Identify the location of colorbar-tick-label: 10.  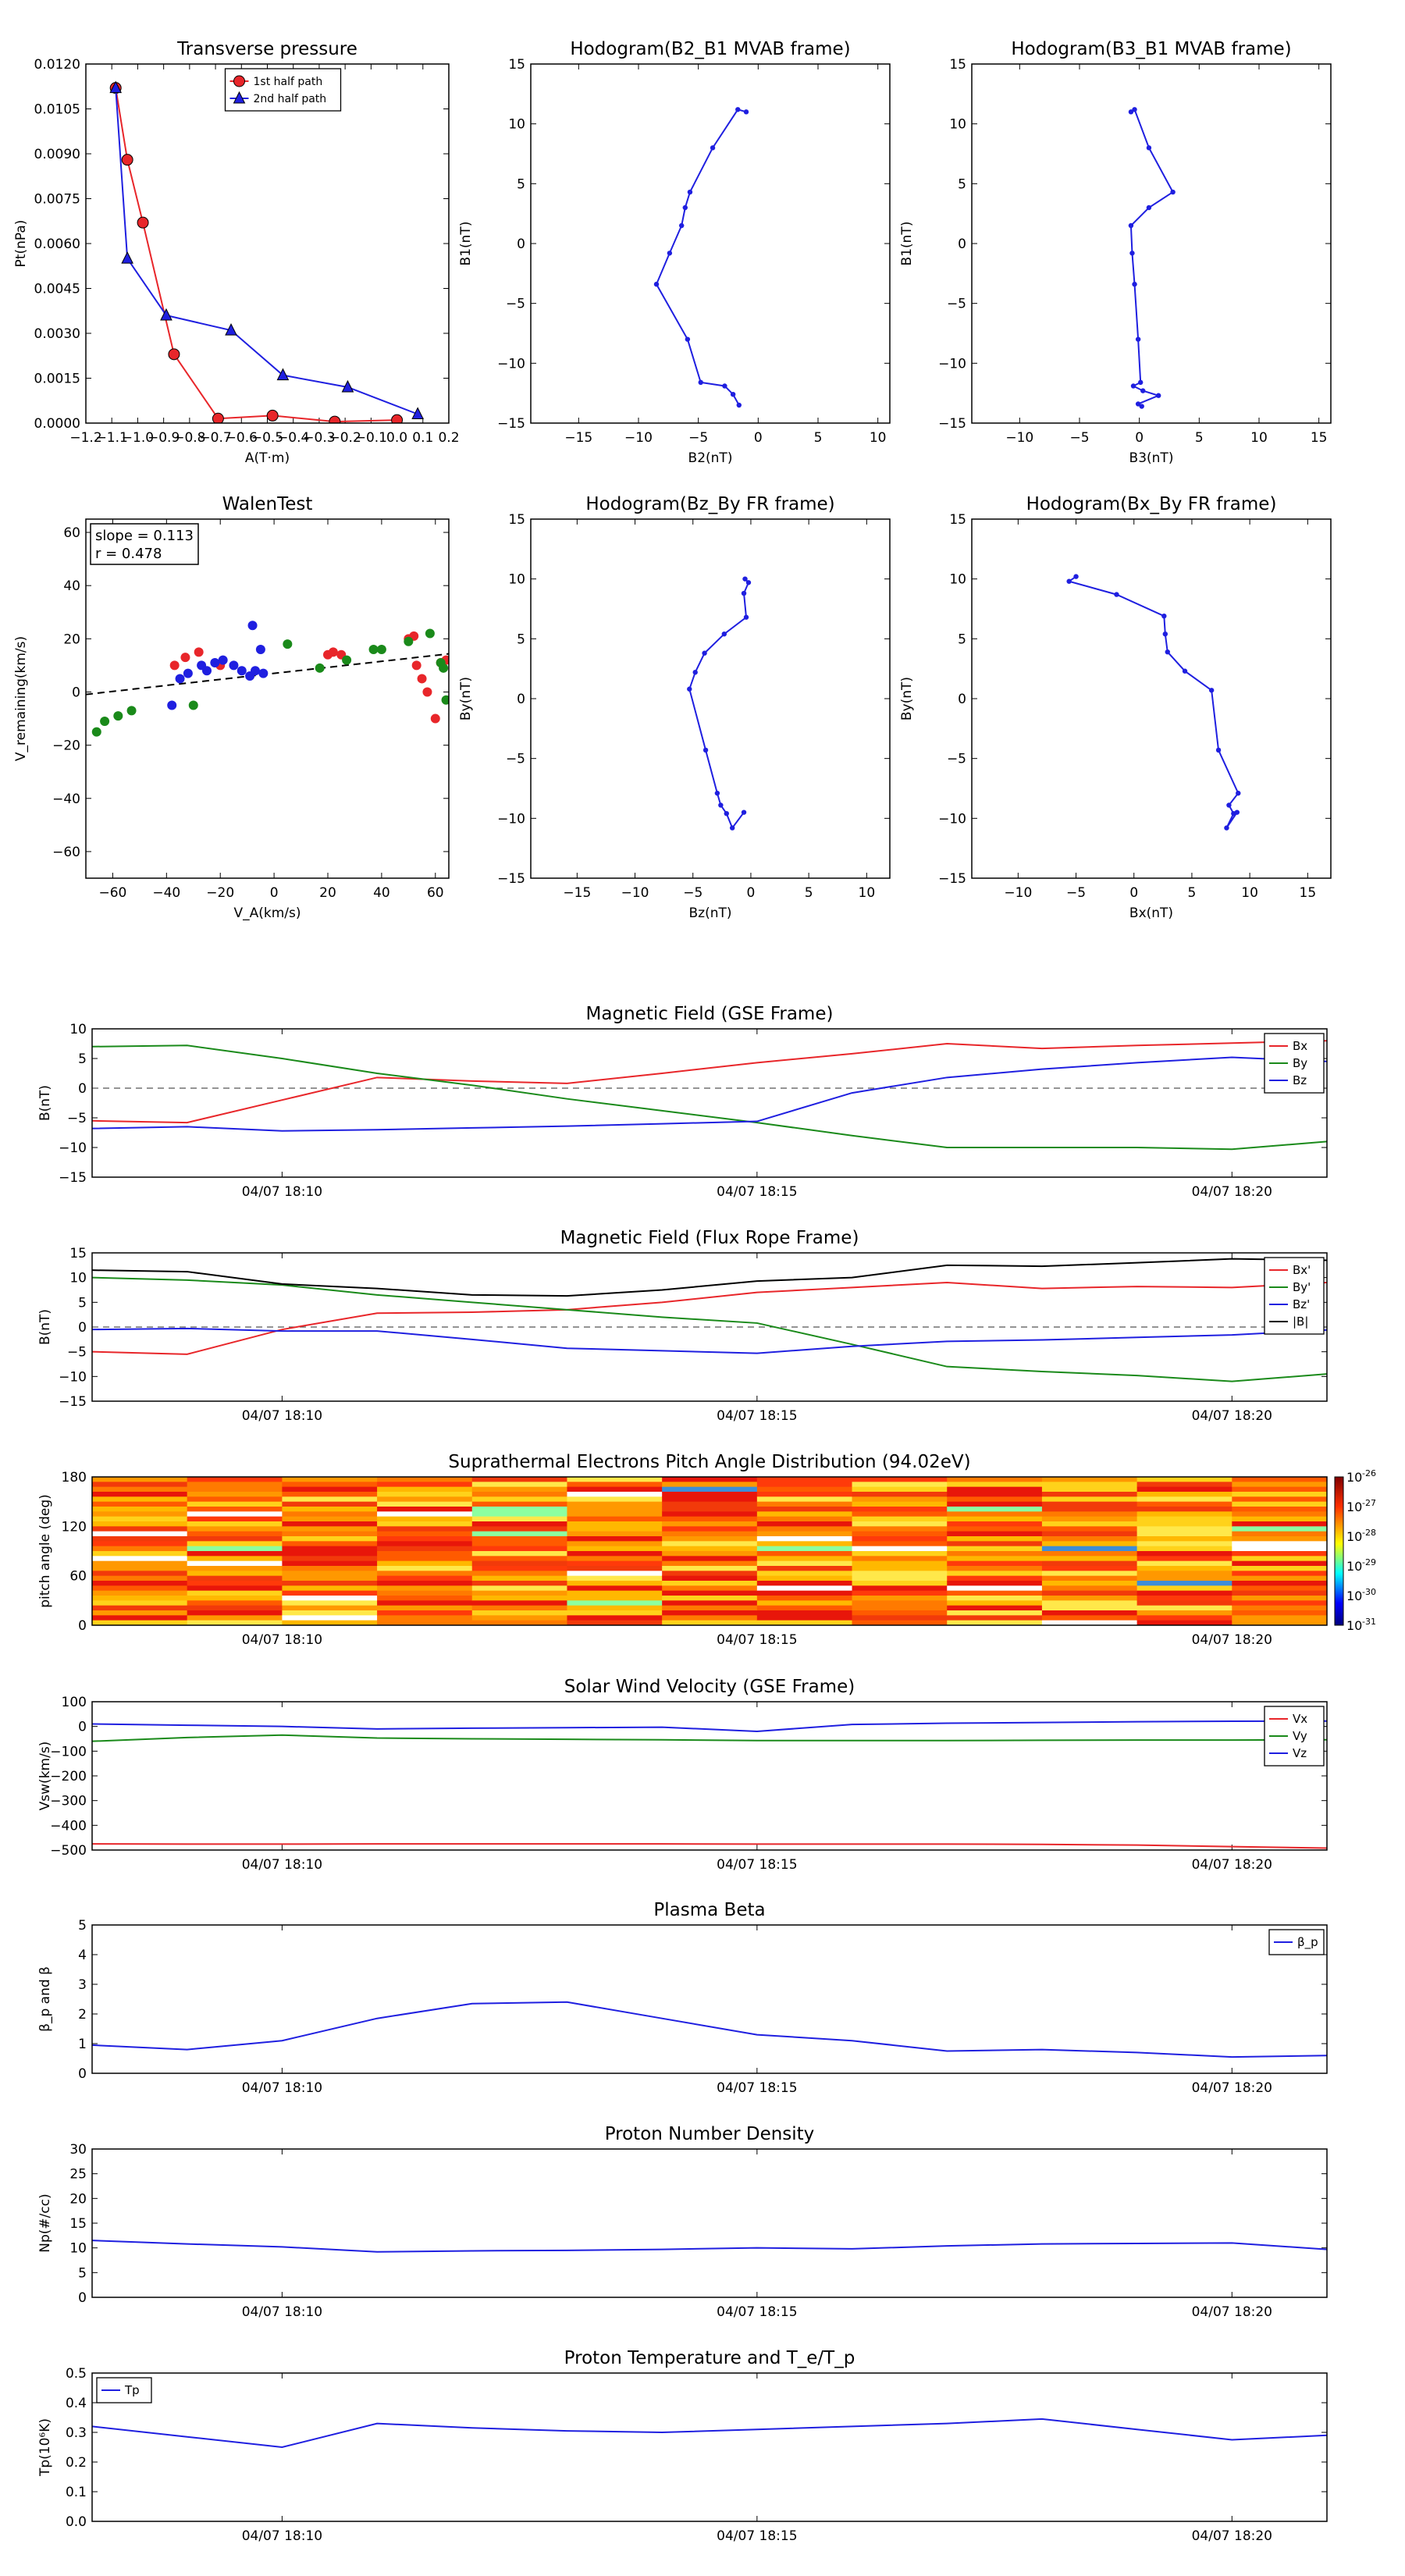
(1354, 1596).